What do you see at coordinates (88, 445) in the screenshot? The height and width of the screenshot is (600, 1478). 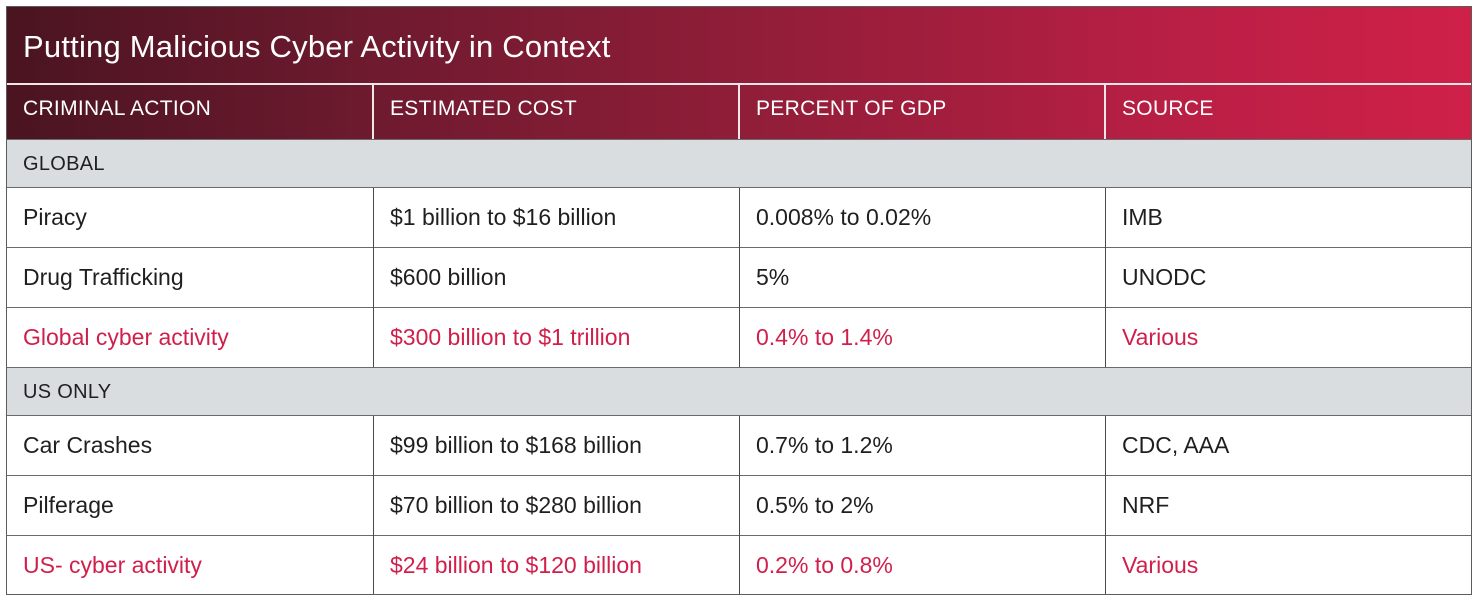 I see `cell-criminal-action: Car Crashes` at bounding box center [88, 445].